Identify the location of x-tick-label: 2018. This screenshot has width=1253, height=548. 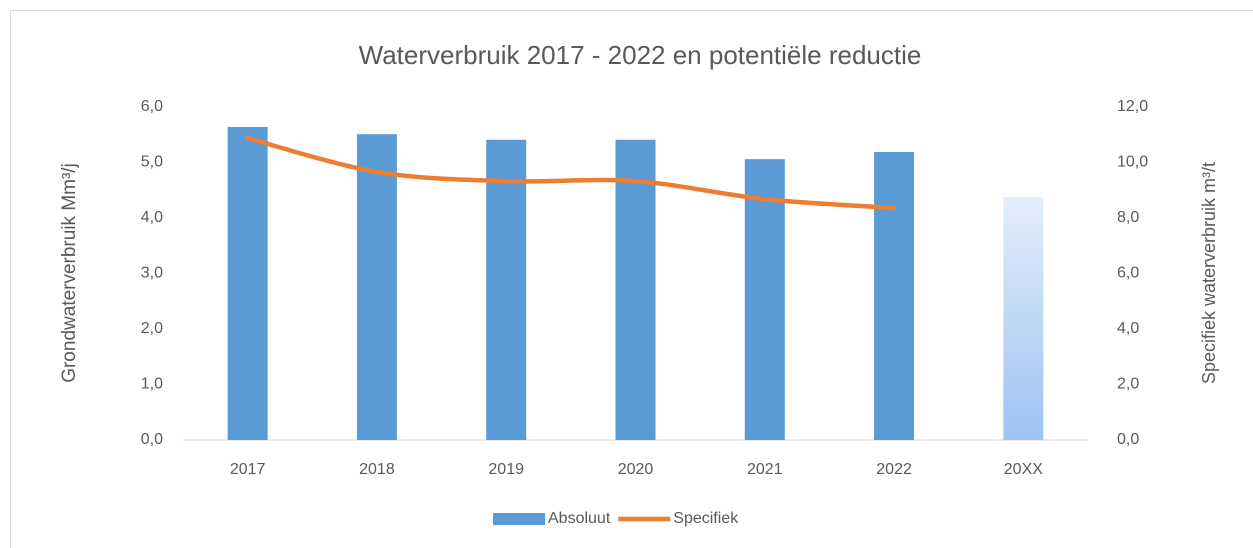
(377, 469).